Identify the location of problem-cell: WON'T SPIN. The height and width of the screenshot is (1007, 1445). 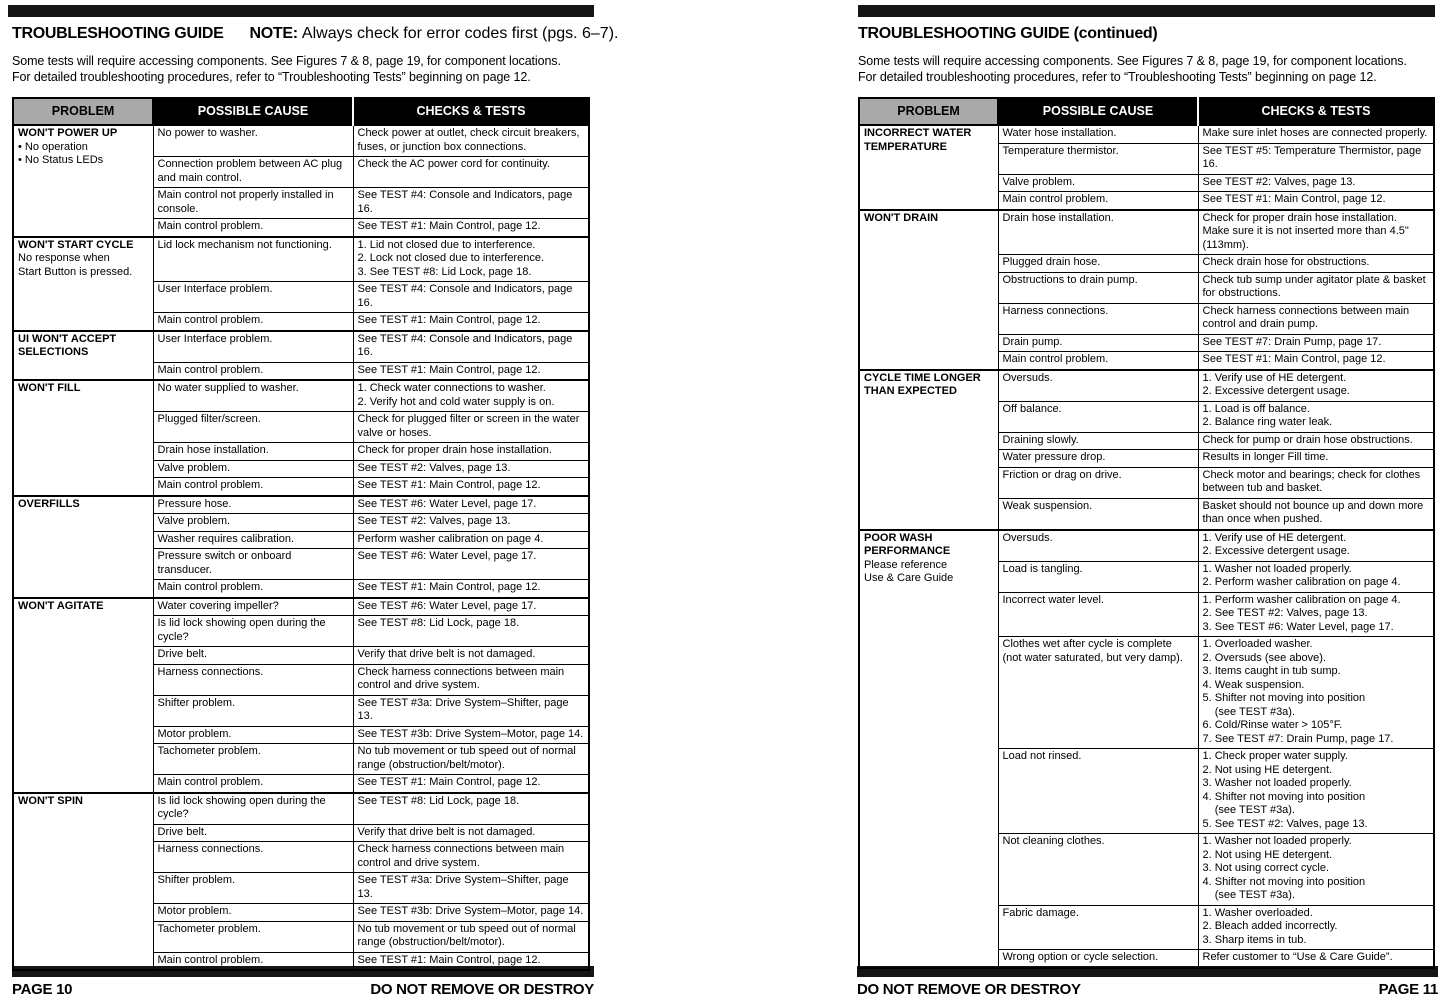
(83, 881).